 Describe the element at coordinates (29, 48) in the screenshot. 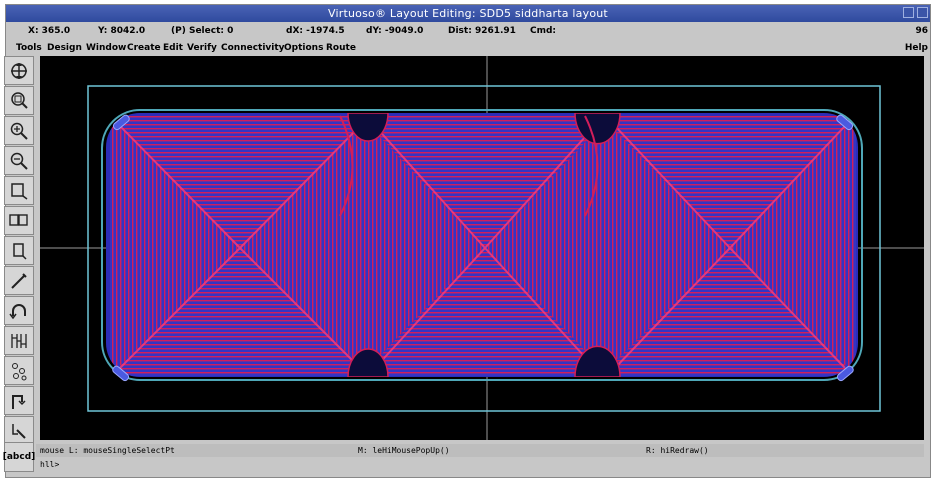

I see `menu-tools: Tools` at that location.